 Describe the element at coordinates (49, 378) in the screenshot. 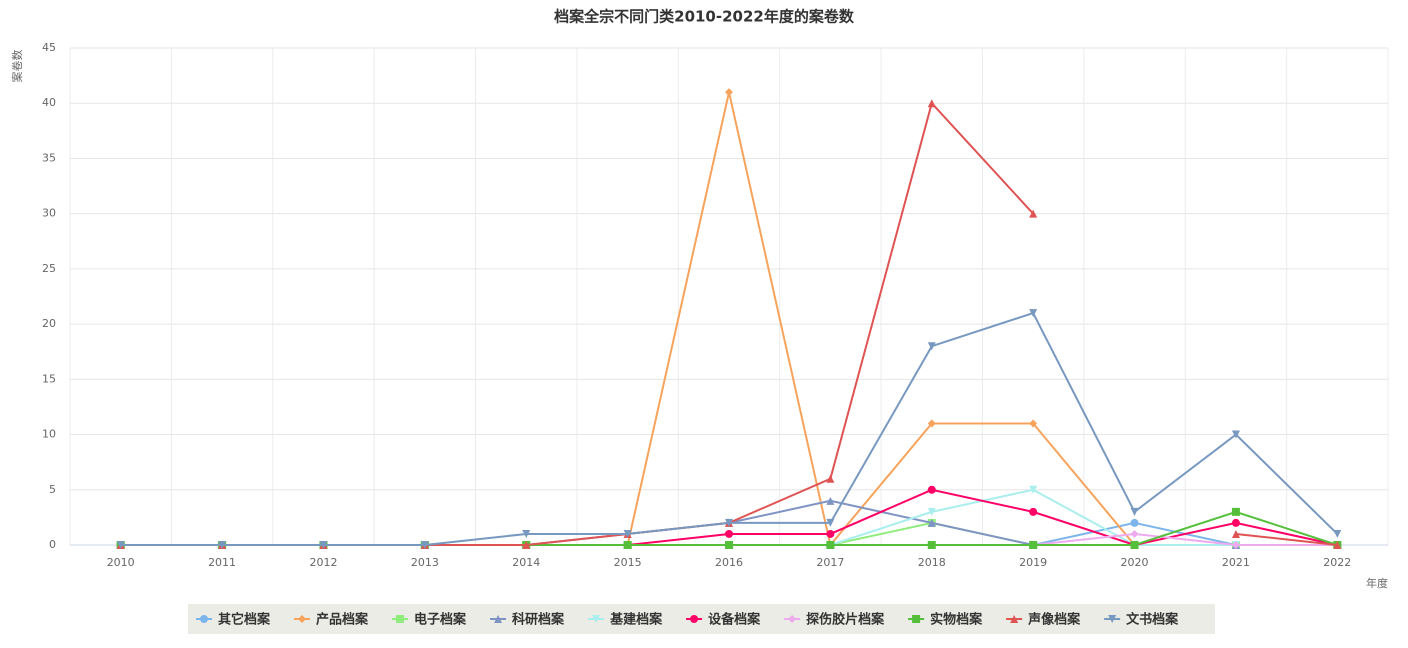

I see `y-tick-label: 15` at that location.